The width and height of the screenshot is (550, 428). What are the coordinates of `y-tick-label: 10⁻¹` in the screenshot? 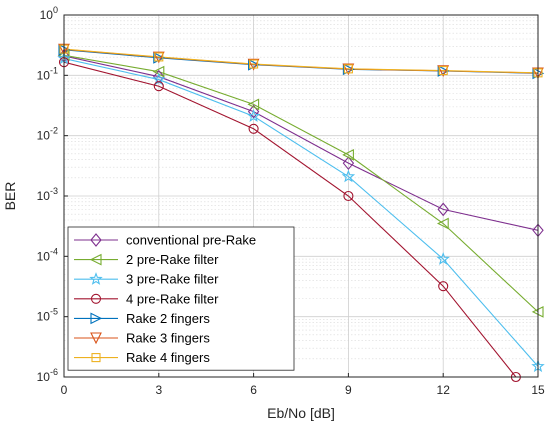 It's located at (47, 73).